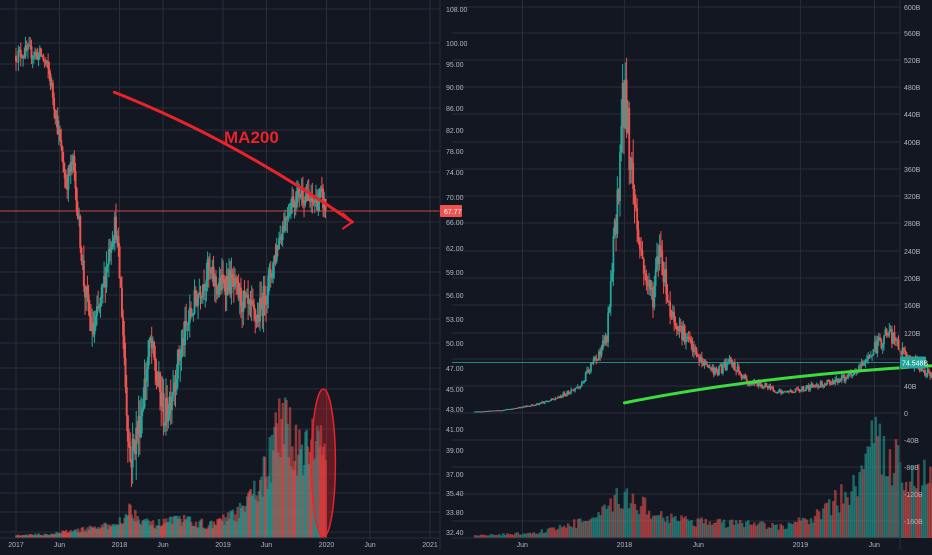 This screenshot has height=555, width=932. I want to click on right-y-tick-label: 360B, so click(912, 170).